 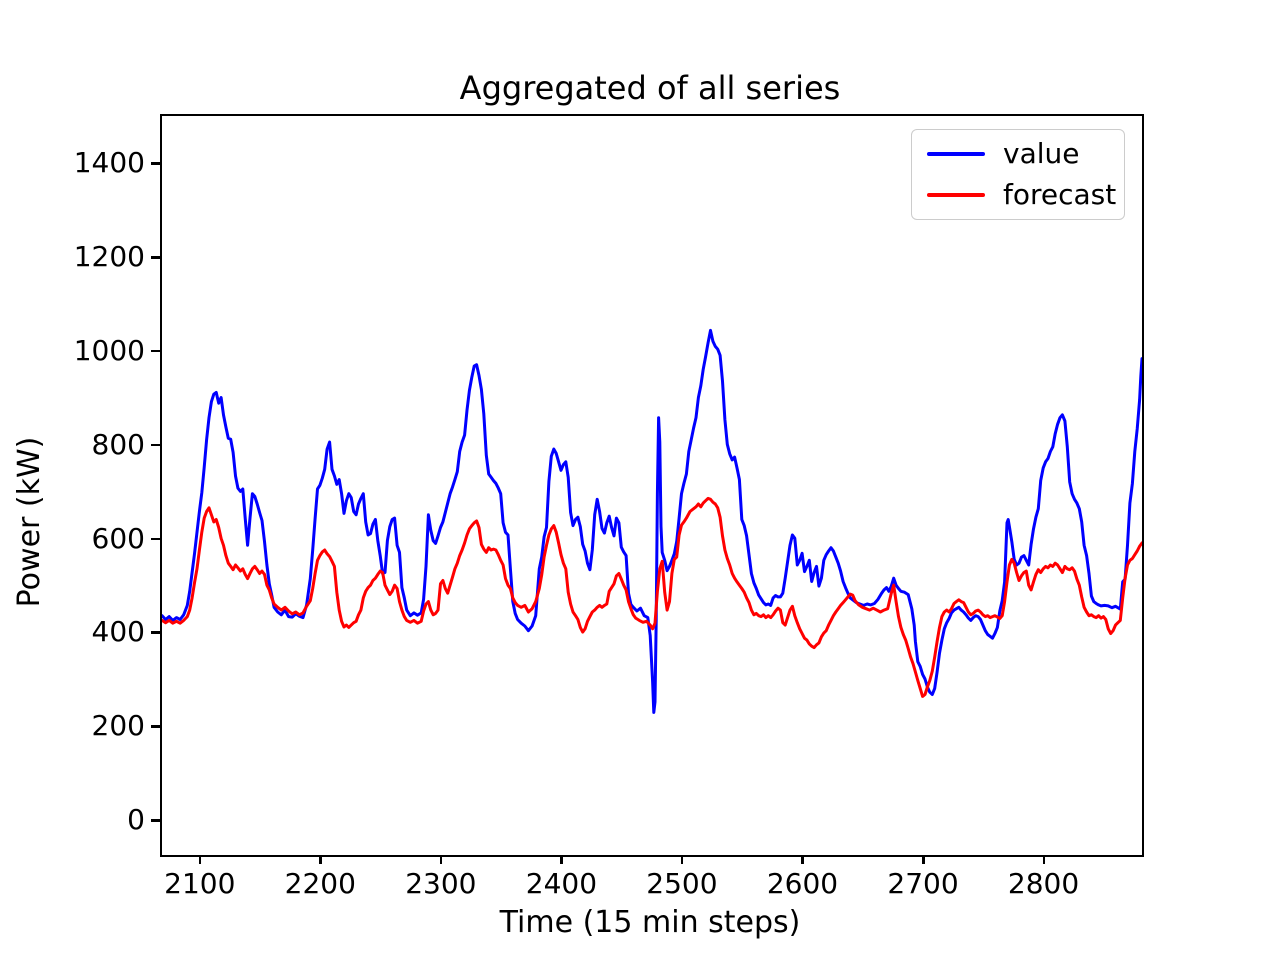 What do you see at coordinates (109, 350) in the screenshot?
I see `y-tick-label: 1000` at bounding box center [109, 350].